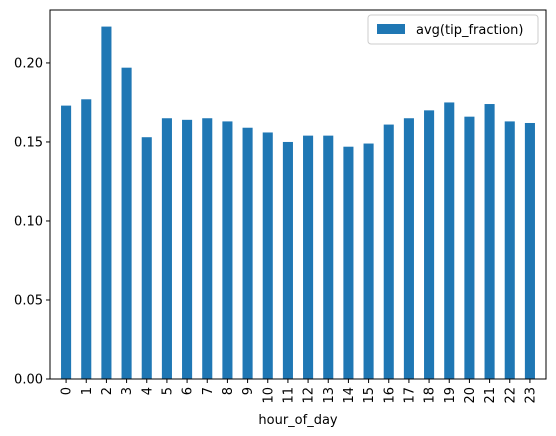 Image resolution: width=556 pixels, height=436 pixels. What do you see at coordinates (391, 29) in the screenshot?
I see `legend-swatch` at bounding box center [391, 29].